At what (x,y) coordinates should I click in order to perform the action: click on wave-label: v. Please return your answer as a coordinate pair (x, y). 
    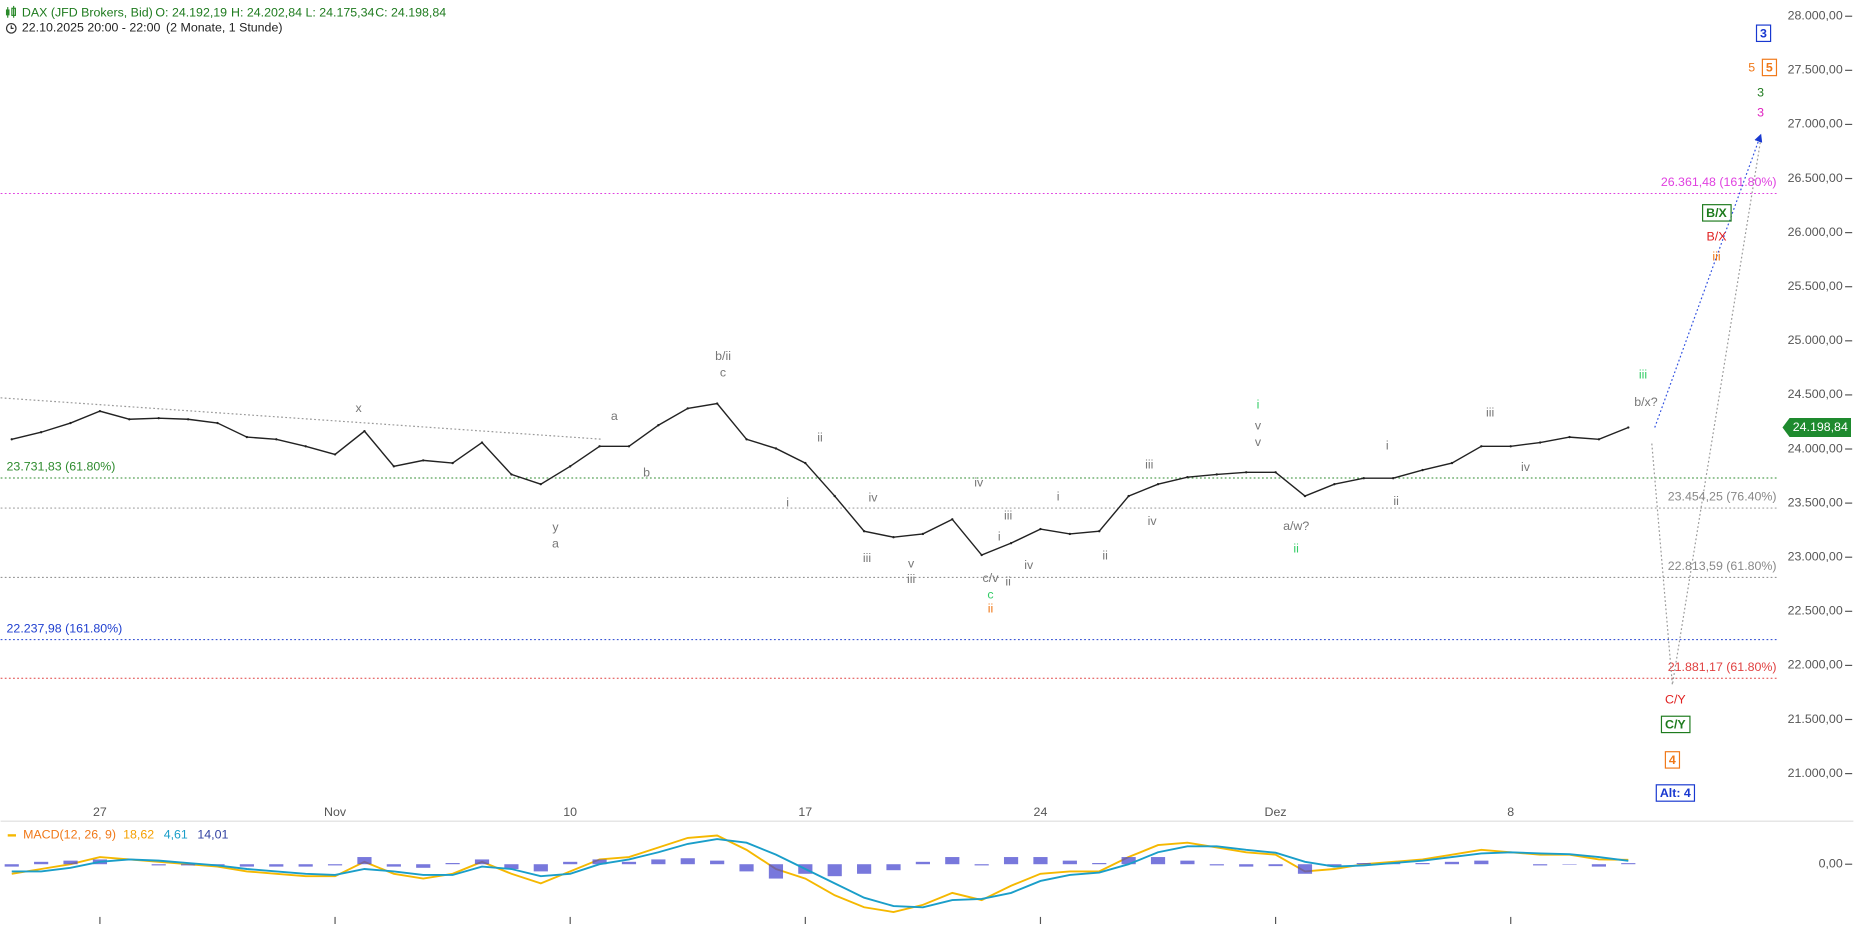
    Looking at the image, I should click on (911, 564).